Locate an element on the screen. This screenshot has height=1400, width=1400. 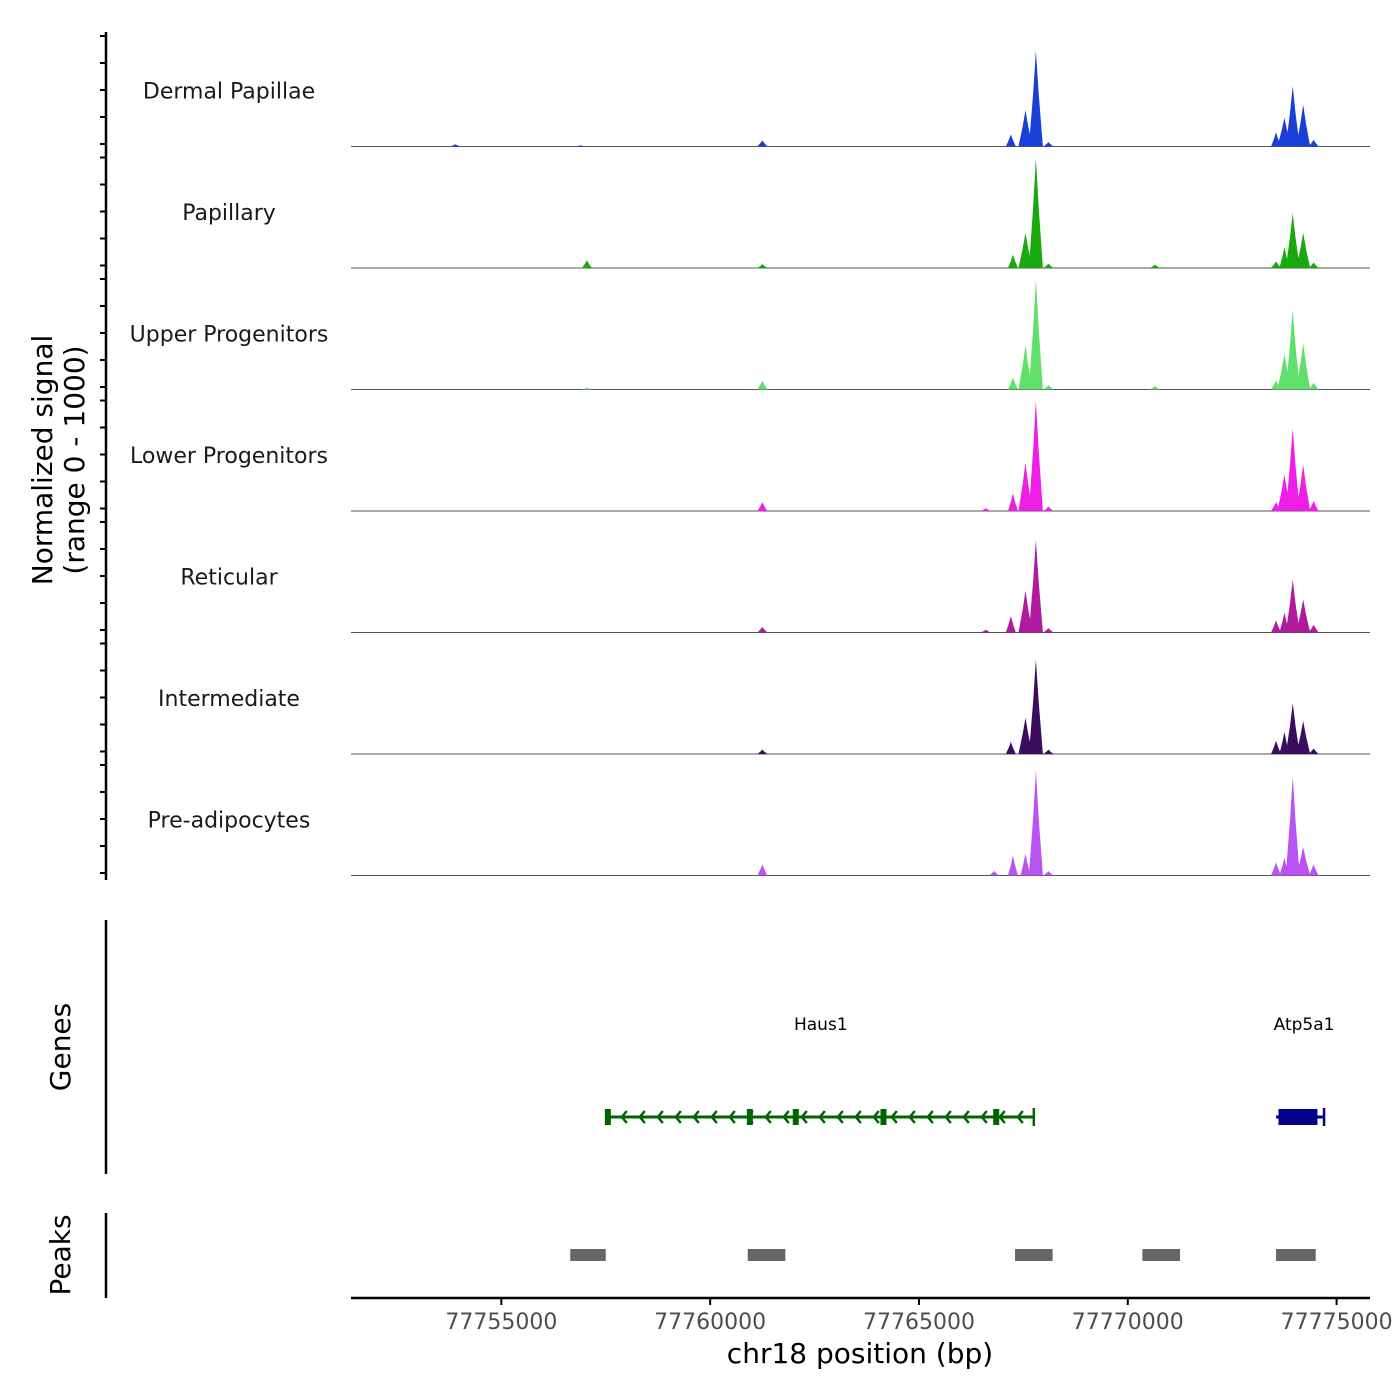
track-pre-adipocytes: Pre-adipocytes is located at coordinates (759, 823).